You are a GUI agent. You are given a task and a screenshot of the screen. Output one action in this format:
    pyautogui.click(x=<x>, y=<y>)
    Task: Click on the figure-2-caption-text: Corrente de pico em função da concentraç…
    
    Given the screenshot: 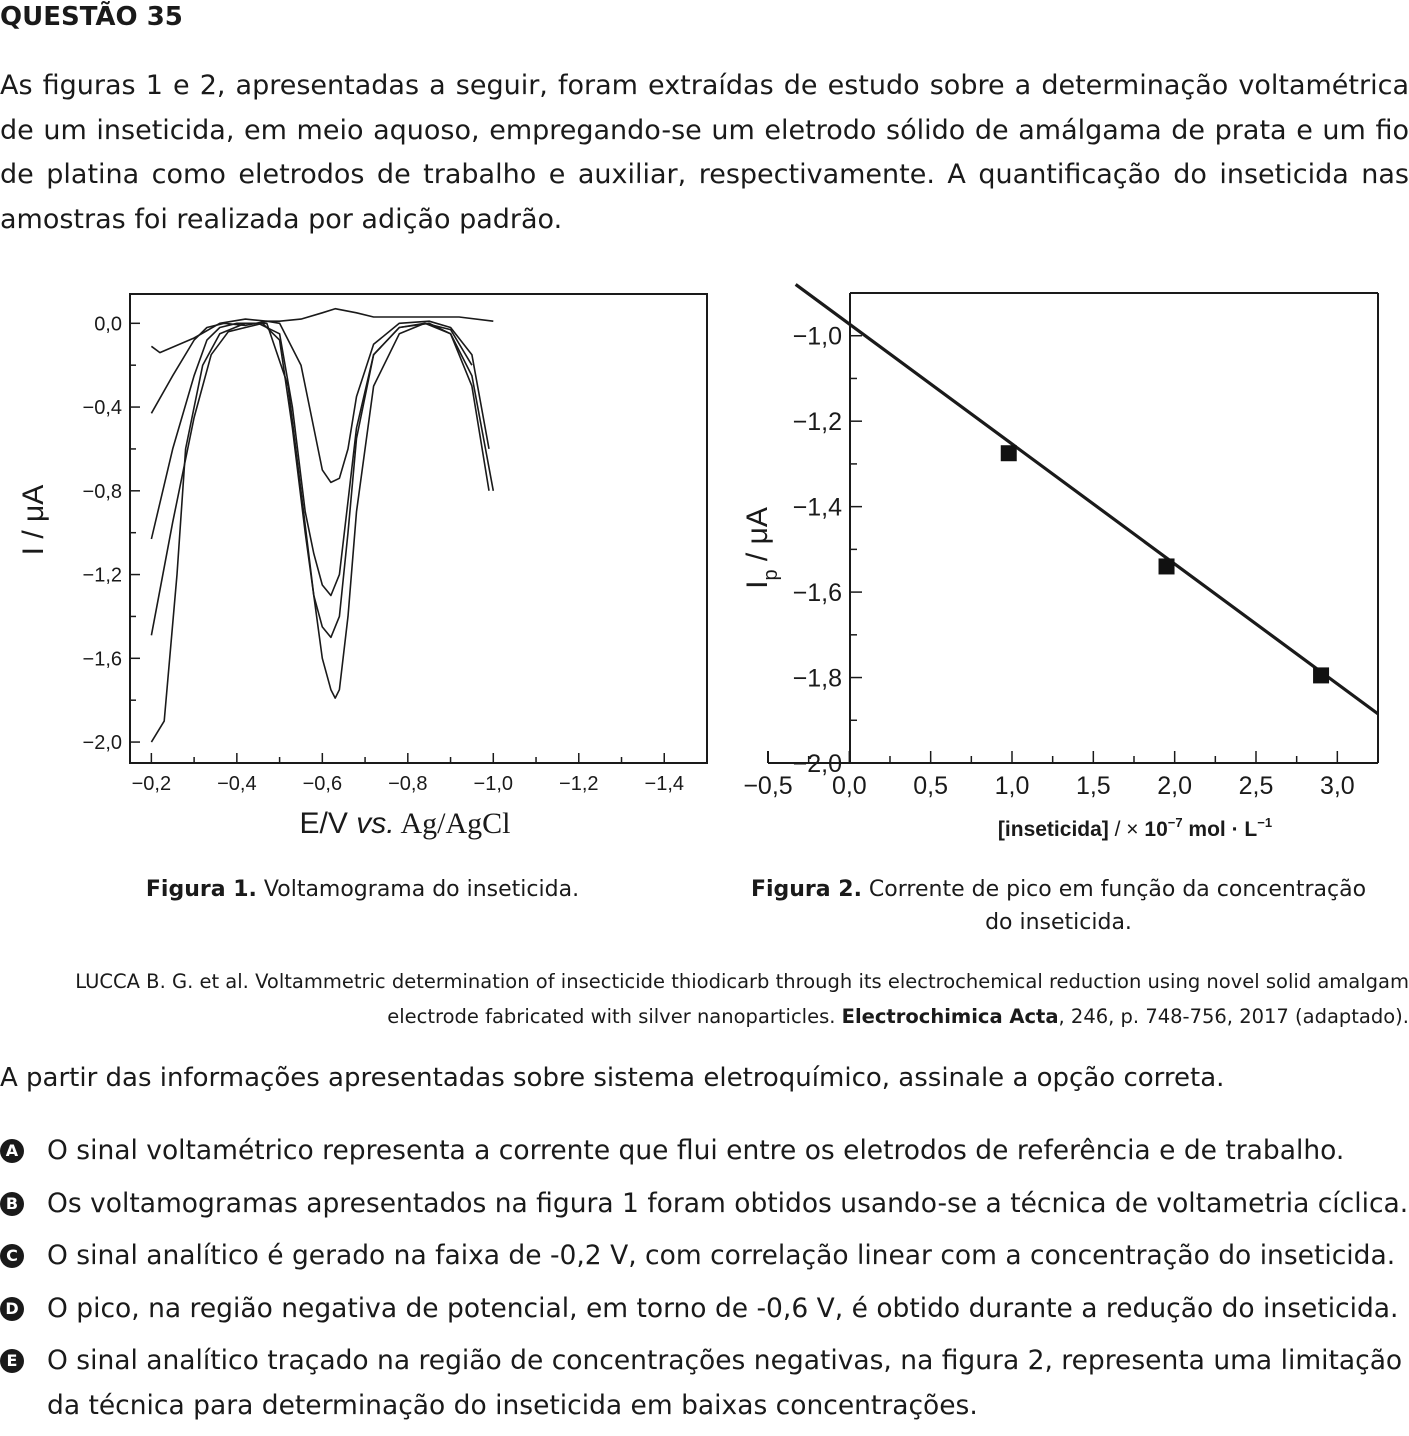 What is the action you would take?
    pyautogui.click(x=1114, y=906)
    